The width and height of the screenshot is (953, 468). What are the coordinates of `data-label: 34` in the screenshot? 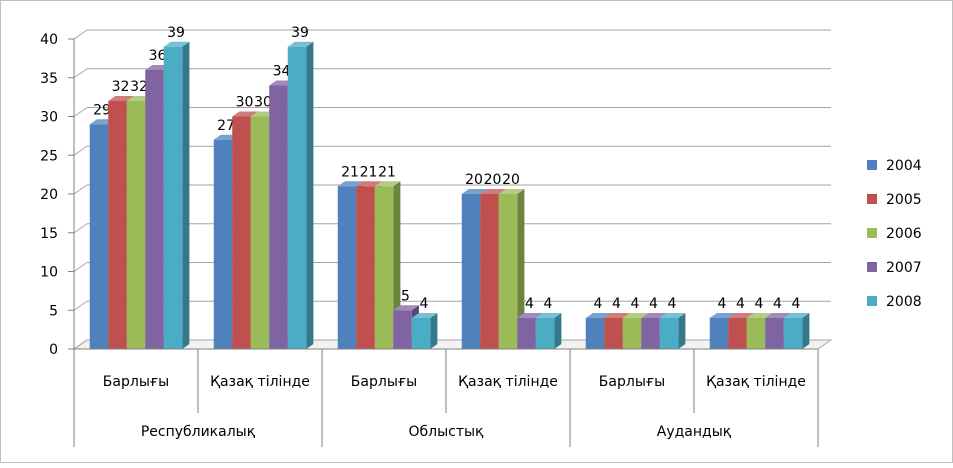 It's located at (282, 72).